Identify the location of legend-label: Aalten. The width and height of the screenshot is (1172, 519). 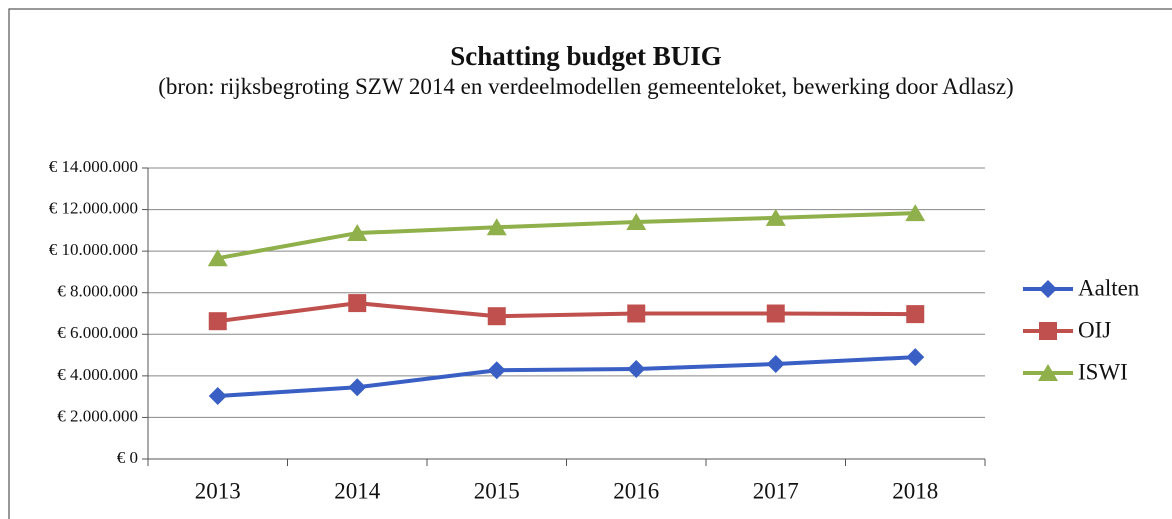
(1109, 287).